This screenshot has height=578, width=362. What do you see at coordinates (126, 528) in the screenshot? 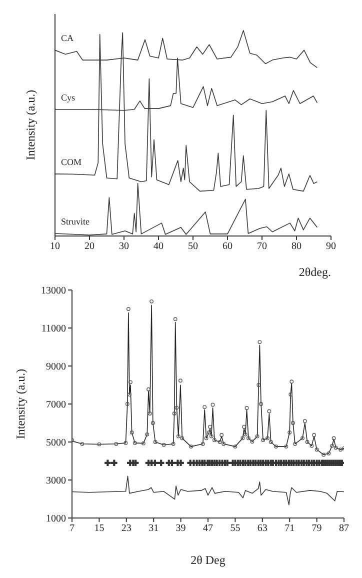
I see `x-tick-label: 23` at bounding box center [126, 528].